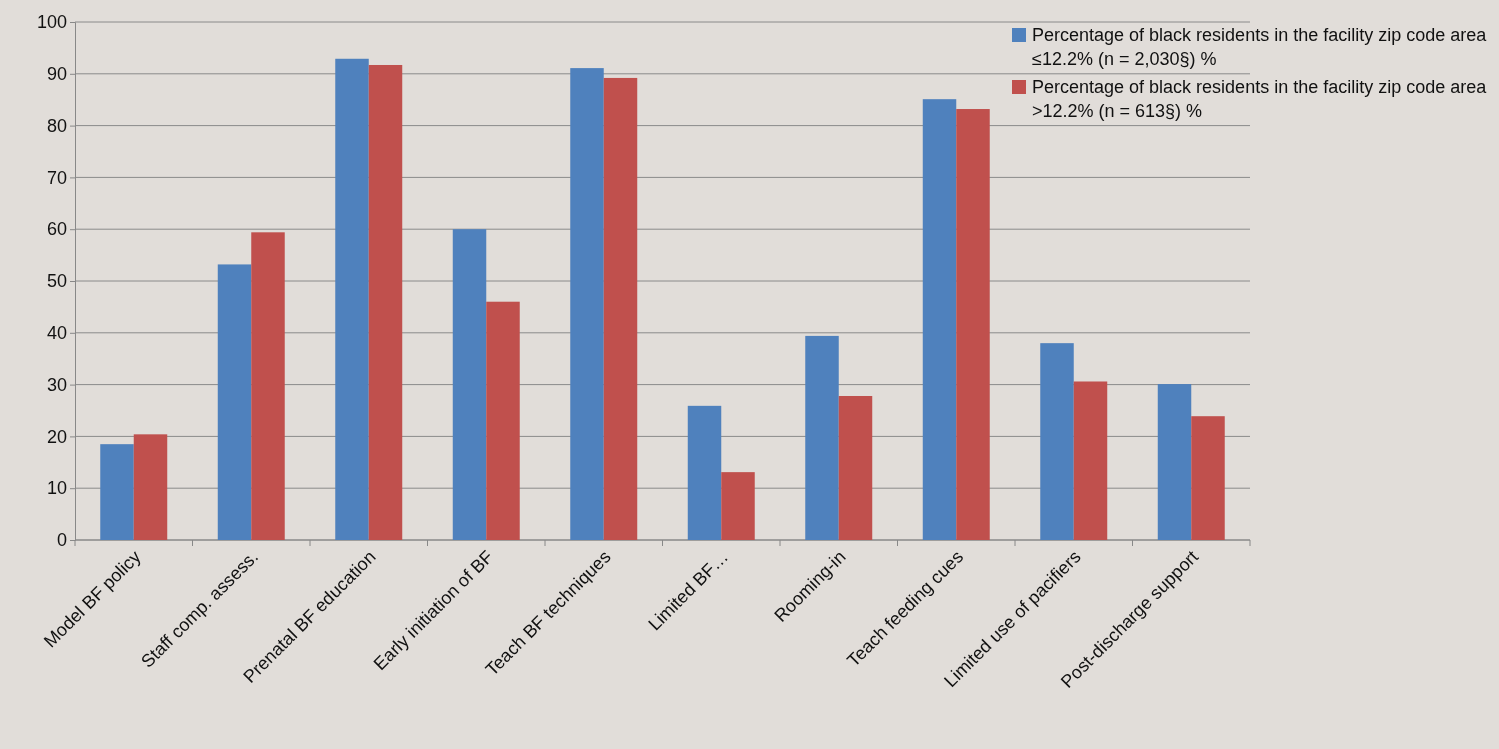  Describe the element at coordinates (56, 333) in the screenshot. I see `y-tick-label: 40` at that location.